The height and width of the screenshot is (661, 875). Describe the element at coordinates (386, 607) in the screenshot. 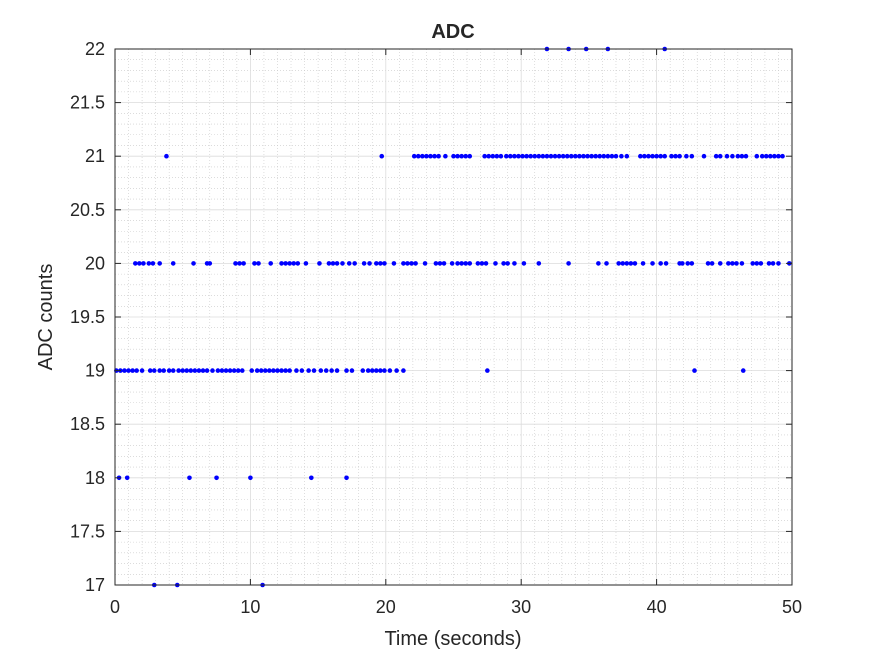

I see `x-tick-label: 20` at that location.